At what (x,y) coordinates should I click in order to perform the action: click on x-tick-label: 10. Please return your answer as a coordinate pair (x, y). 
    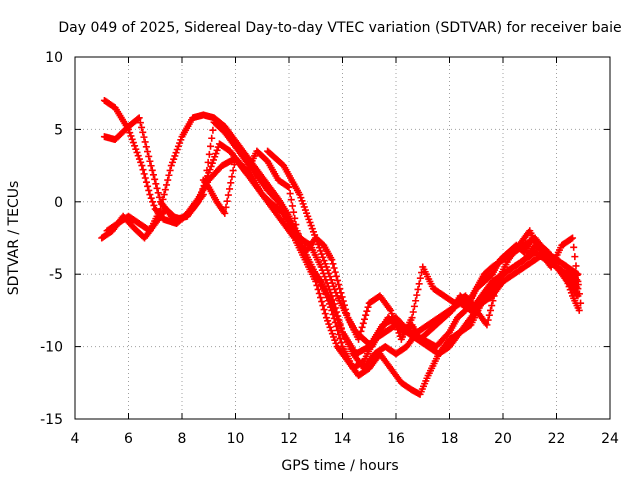
    Looking at the image, I should click on (236, 439).